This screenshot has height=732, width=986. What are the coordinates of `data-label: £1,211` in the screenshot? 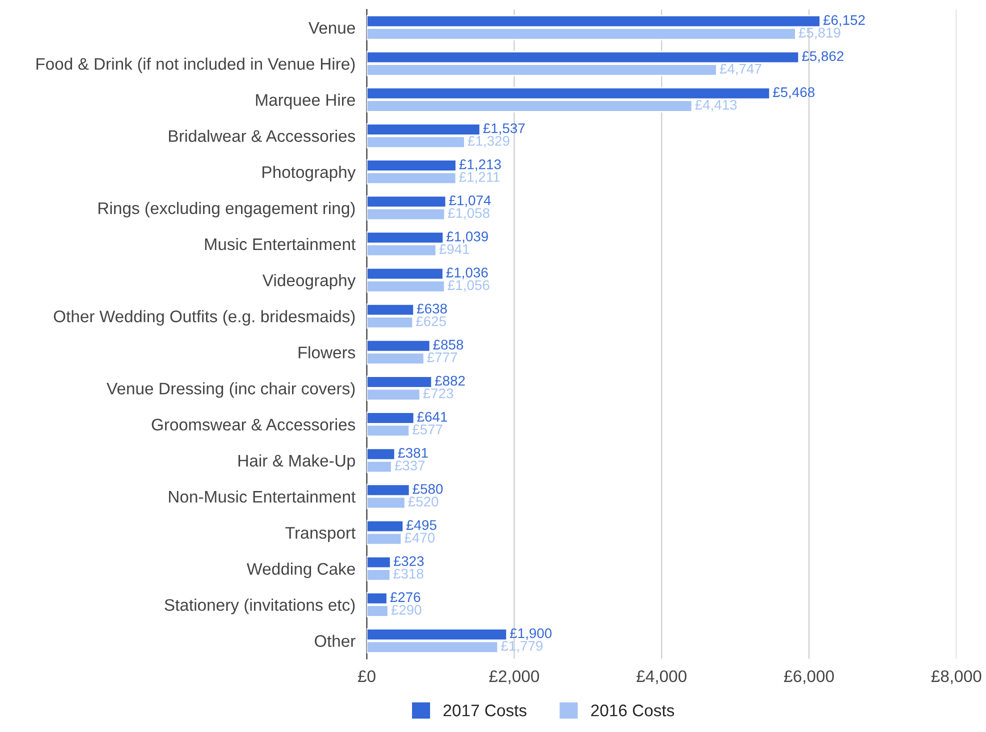 It's located at (479, 178).